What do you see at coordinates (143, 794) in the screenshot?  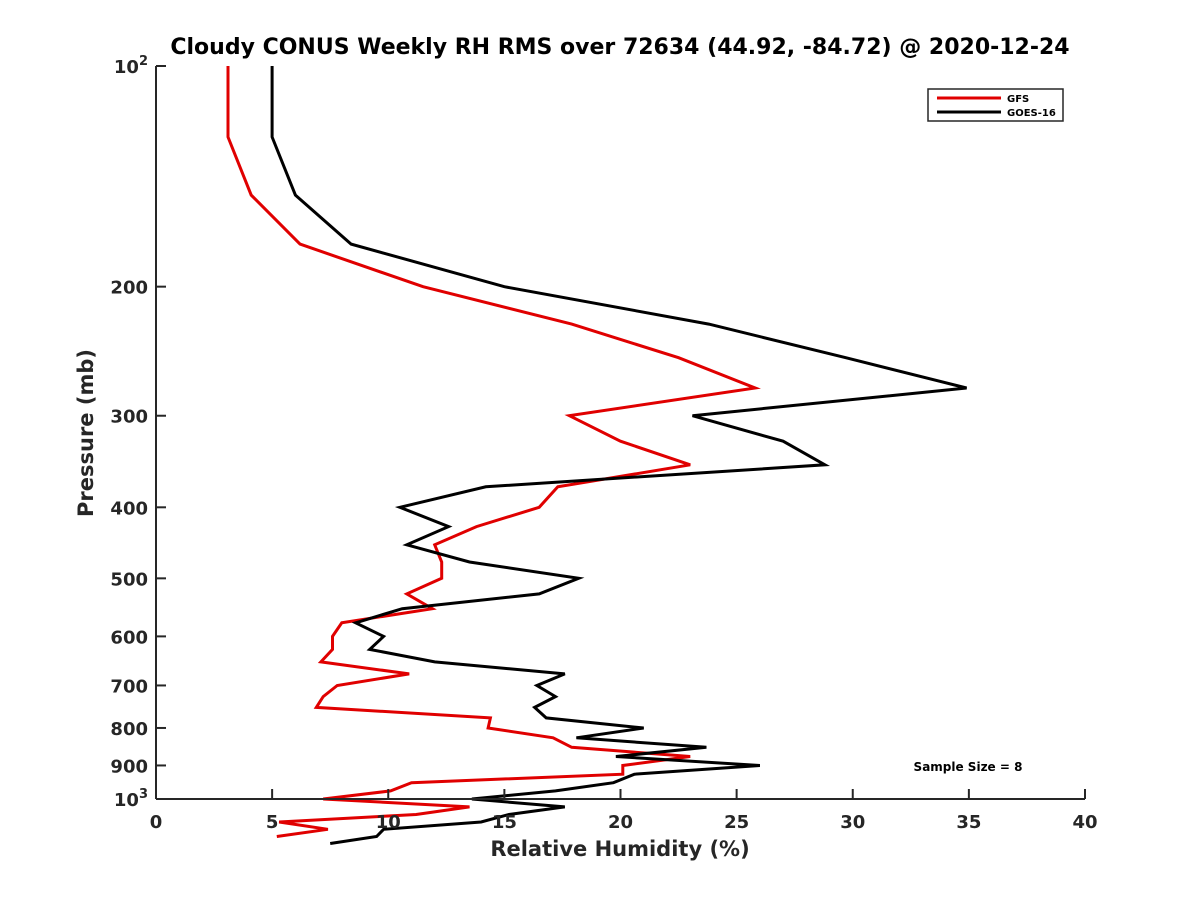 I see `y-tick-exponent: 3` at bounding box center [143, 794].